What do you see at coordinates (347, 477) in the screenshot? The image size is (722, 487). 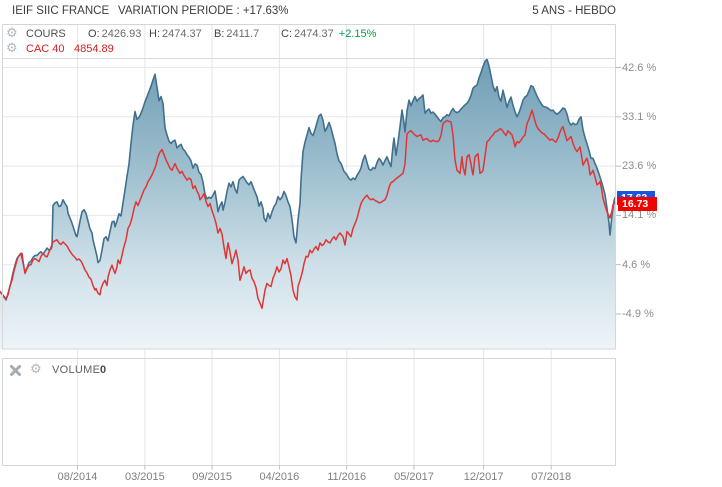 I see `x-axis-label: 11/2016` at bounding box center [347, 477].